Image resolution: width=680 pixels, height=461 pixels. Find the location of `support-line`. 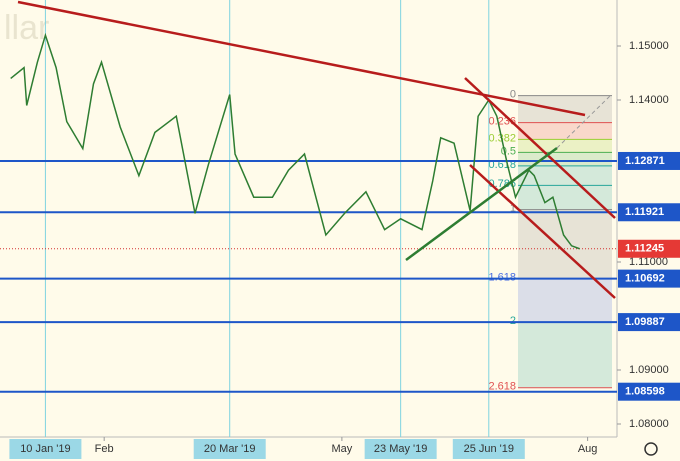

support-line is located at coordinates (481, 204).